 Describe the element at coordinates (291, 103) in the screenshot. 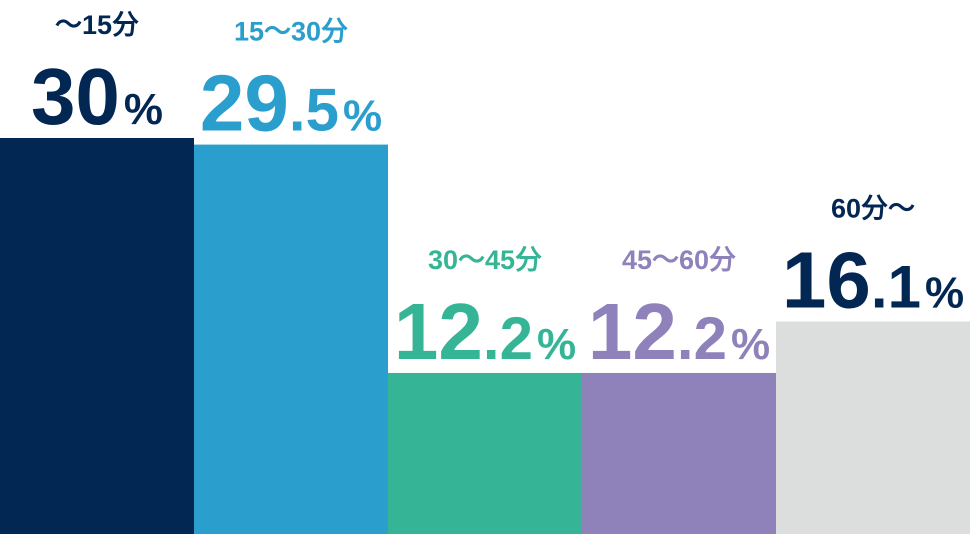

I see `value-label-2: 29.5%` at that location.